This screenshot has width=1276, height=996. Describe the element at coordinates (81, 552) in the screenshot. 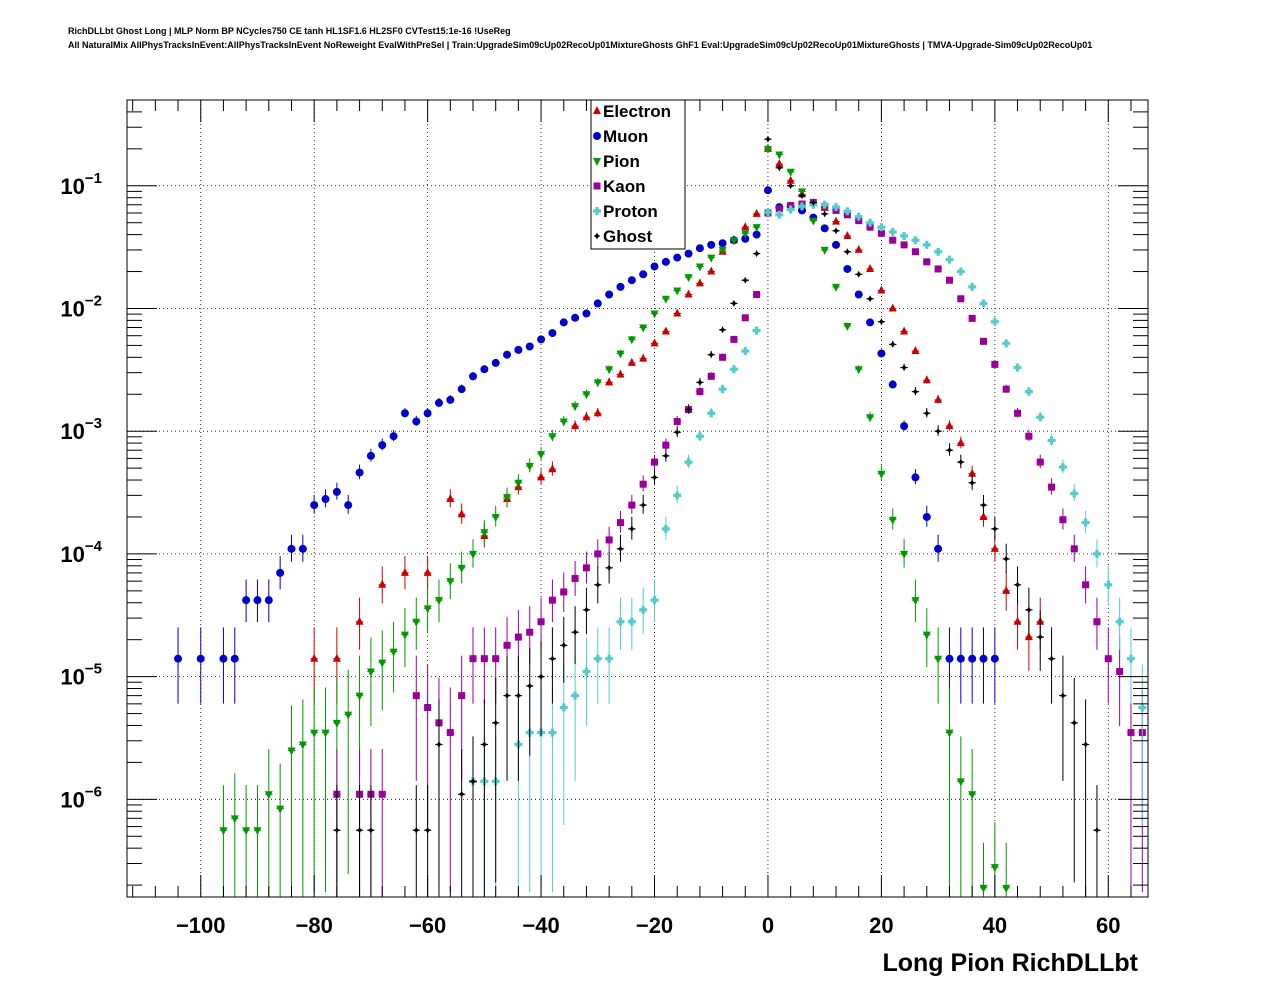

I see `y-tick-label: 10⁻⁴` at that location.